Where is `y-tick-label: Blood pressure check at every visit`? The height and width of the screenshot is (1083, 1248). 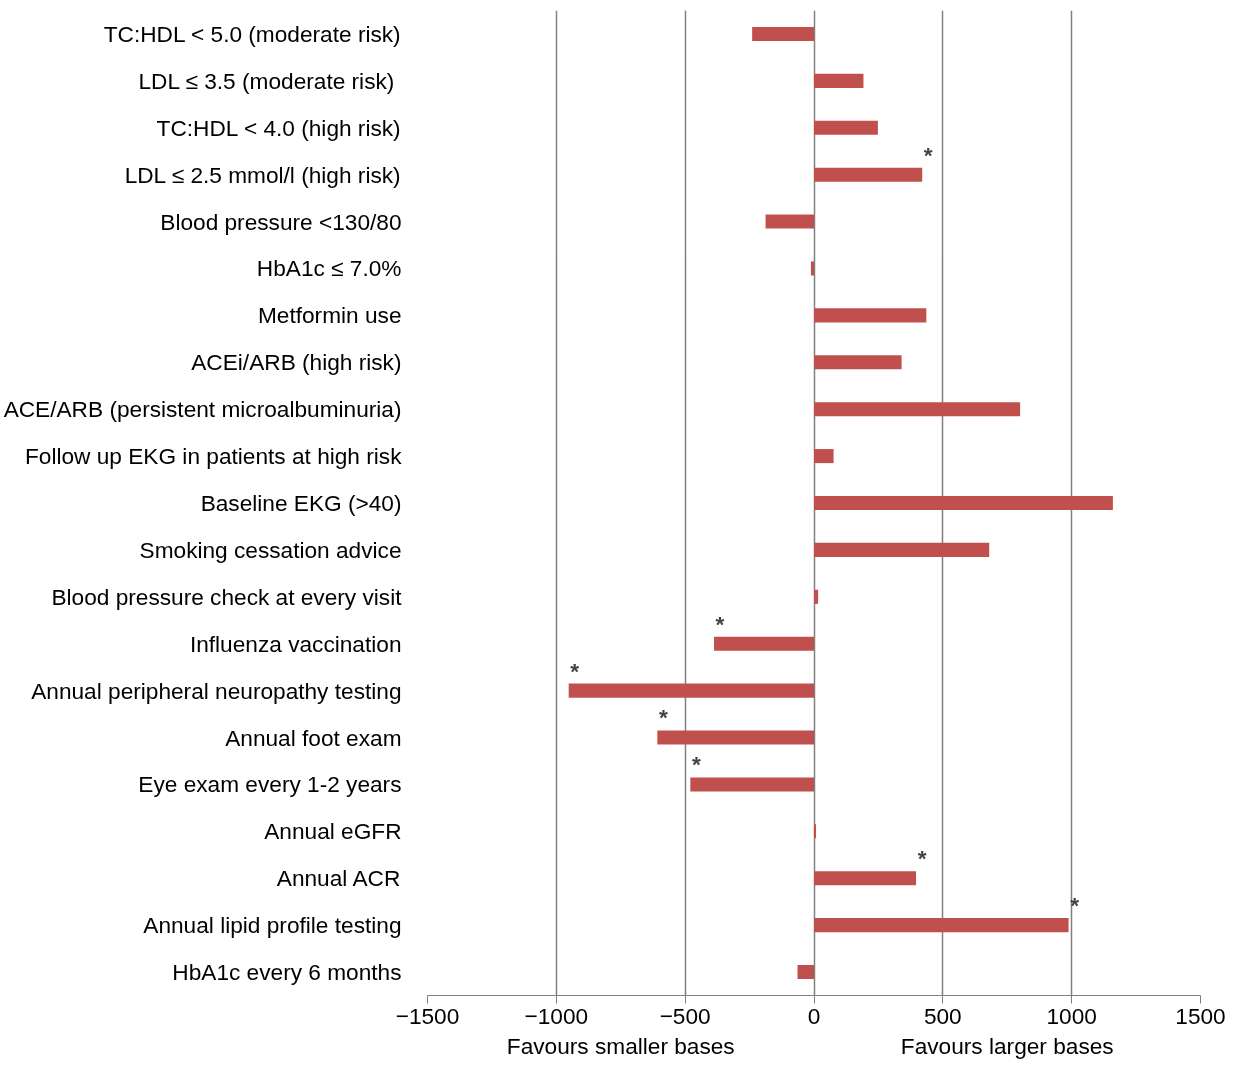 y-tick-label: Blood pressure check at every visit is located at coordinates (227, 596).